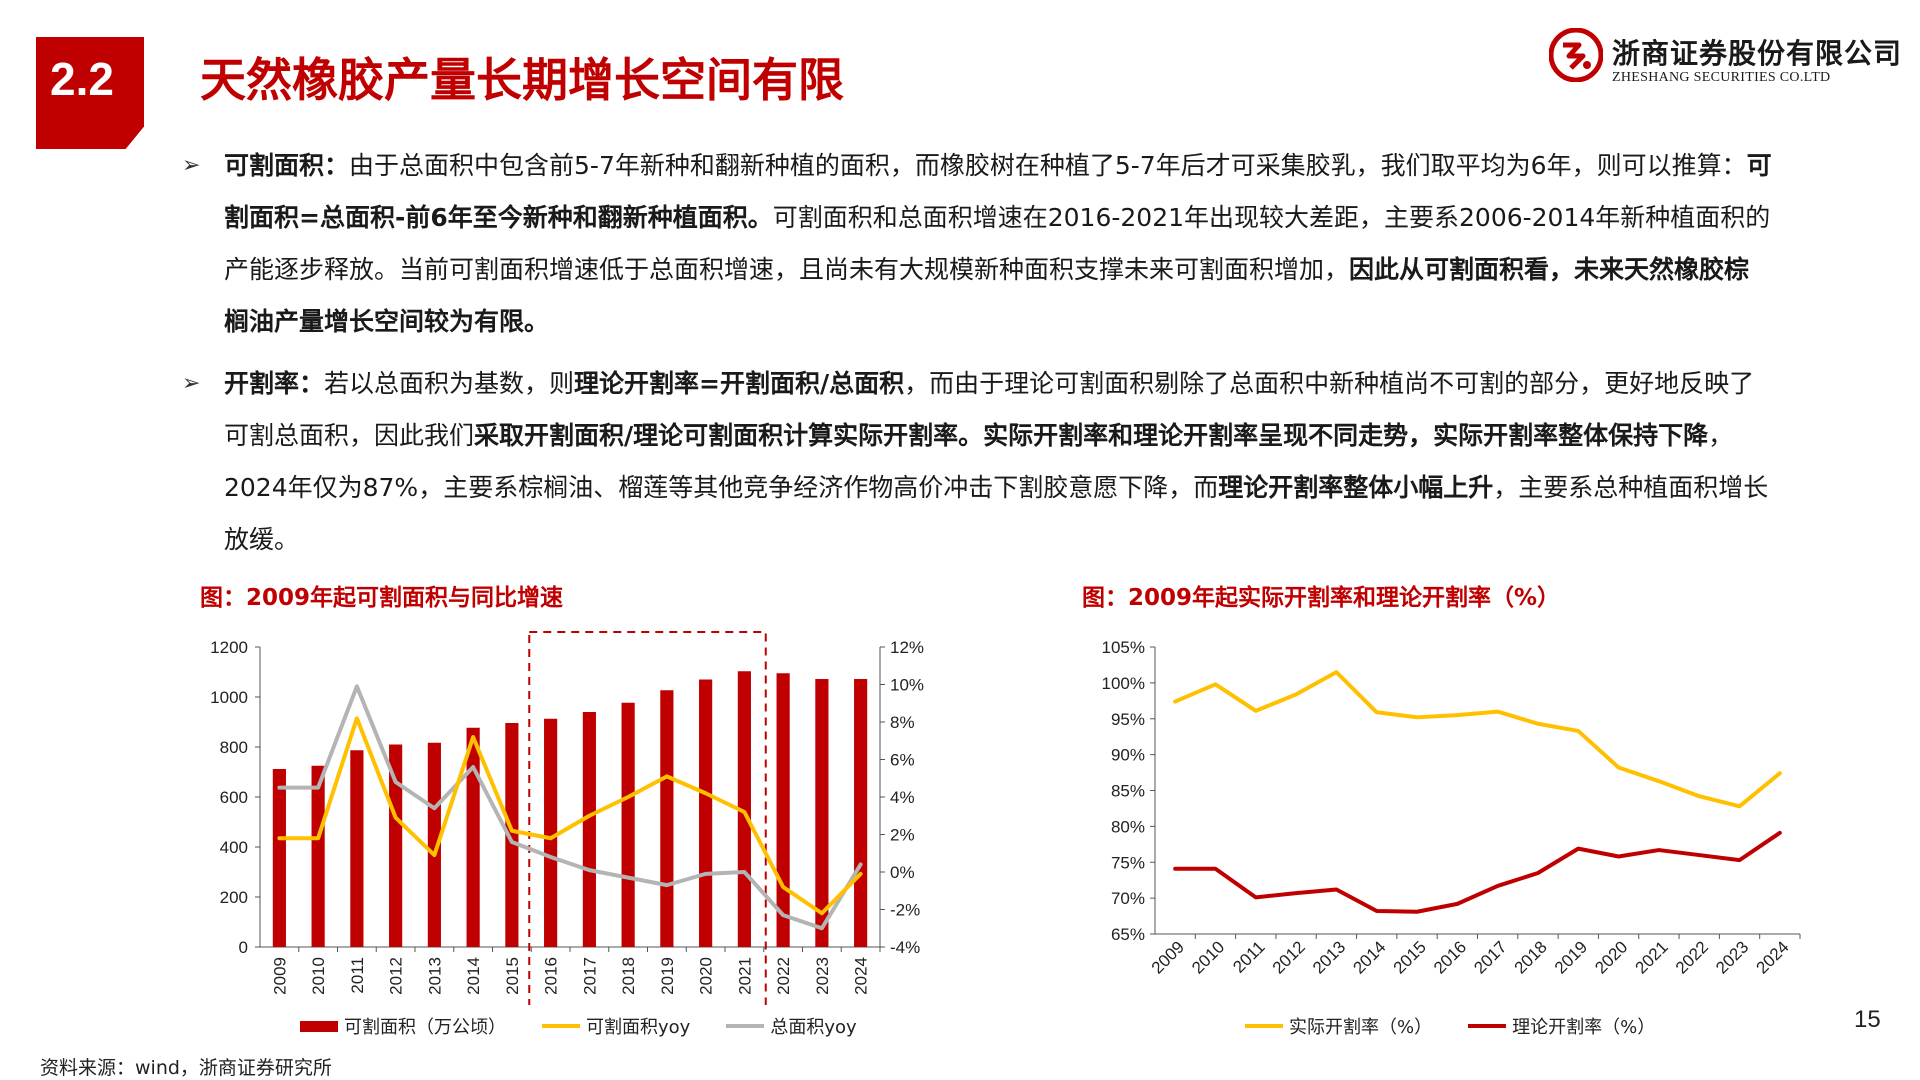  I want to click on legend-item: 可割面积（万公顷）, so click(403, 1026).